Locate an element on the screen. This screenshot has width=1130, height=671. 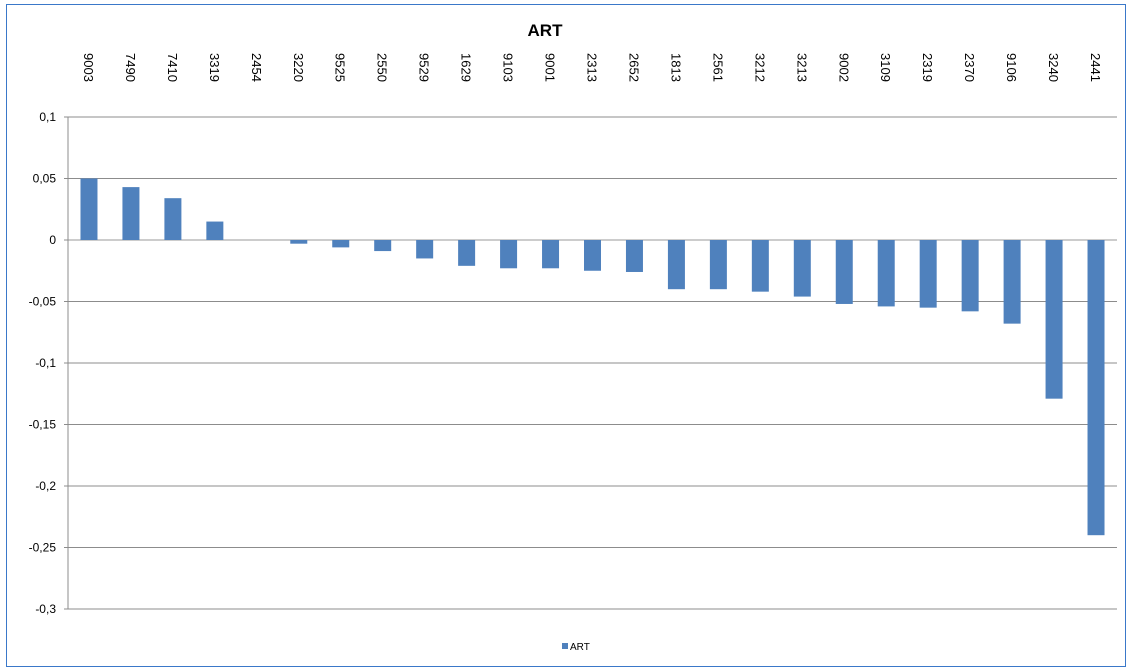
category-label: 9529 is located at coordinates (424, 67).